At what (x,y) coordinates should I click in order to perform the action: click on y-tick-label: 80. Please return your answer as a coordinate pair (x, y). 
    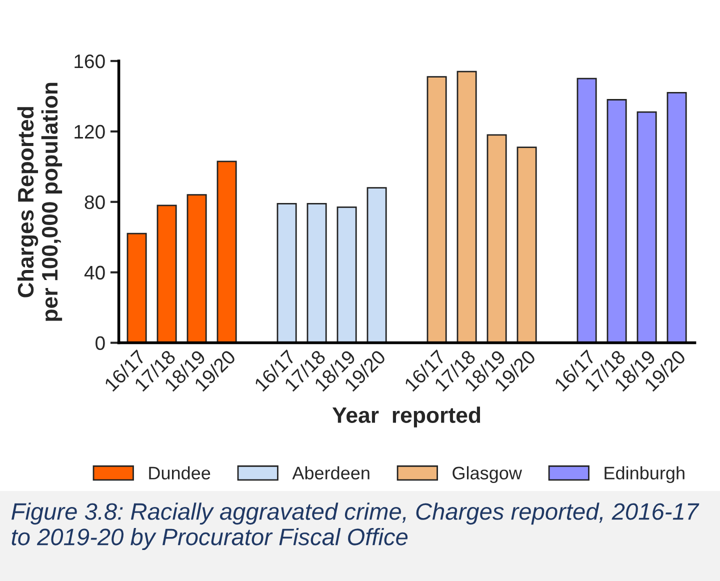
    Looking at the image, I should click on (94, 202).